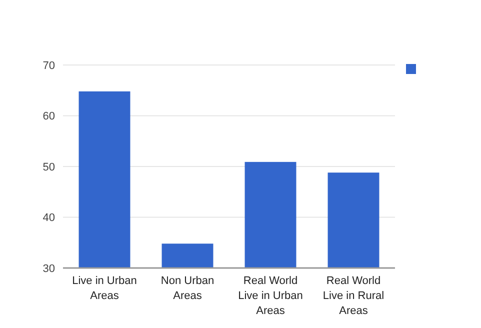 This screenshot has height=328, width=481. Describe the element at coordinates (48, 268) in the screenshot. I see `y-tick-label: 30` at that location.